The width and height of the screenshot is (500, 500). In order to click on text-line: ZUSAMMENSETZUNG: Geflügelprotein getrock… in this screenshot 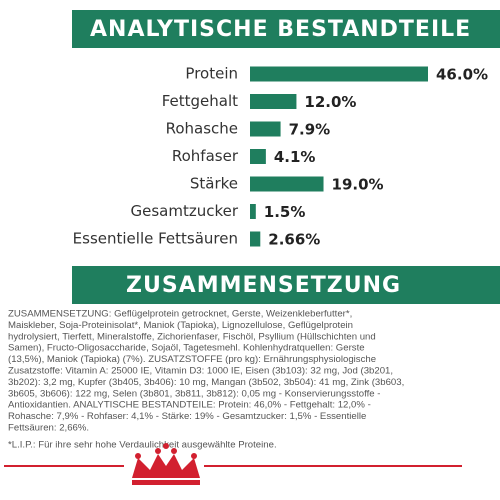, I will do `click(180, 314)`.